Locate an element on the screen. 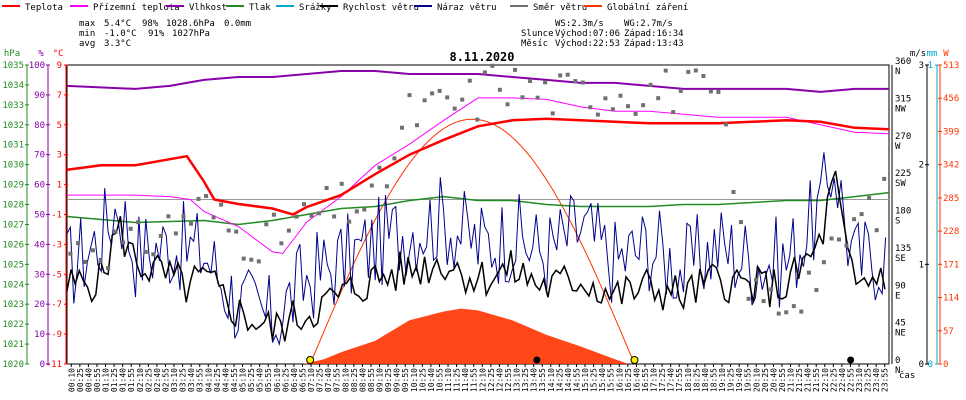  x-tick-label-62: 15:40 is located at coordinates (602, 380).